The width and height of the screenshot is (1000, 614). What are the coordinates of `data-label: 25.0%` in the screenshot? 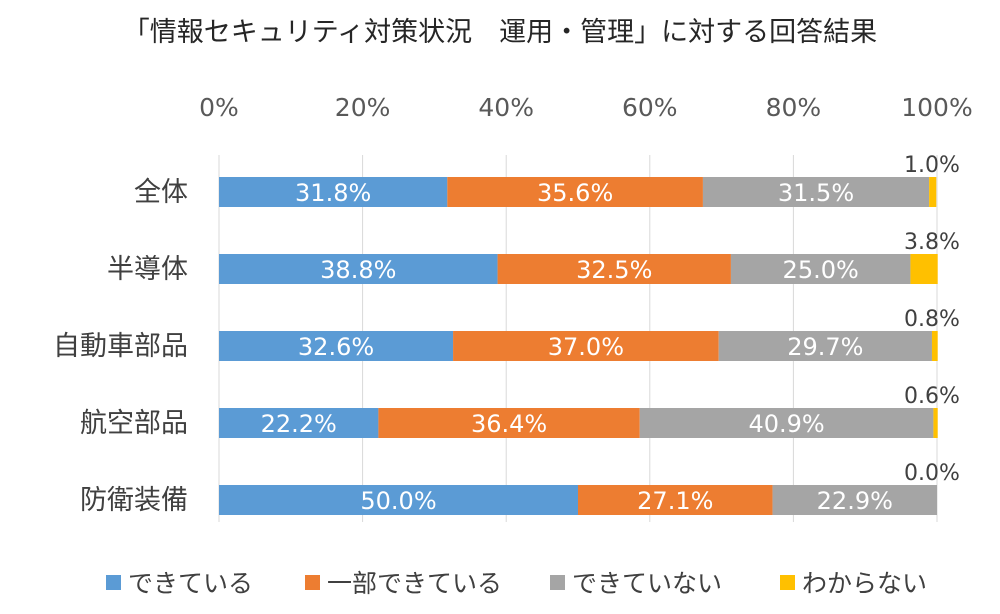 It's located at (821, 270).